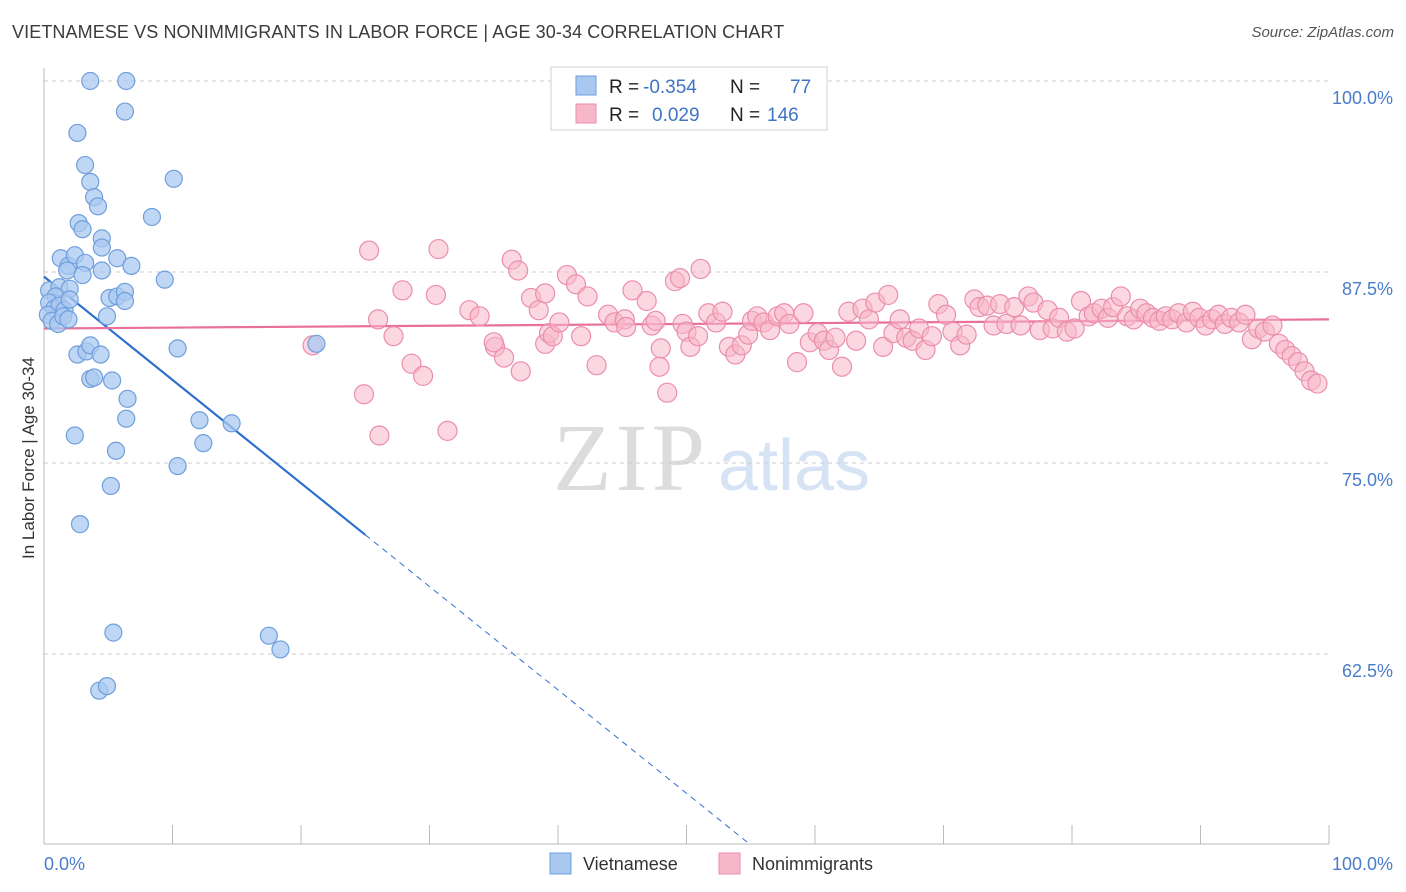  What do you see at coordinates (28, 458) in the screenshot?
I see `y-axis-title: In Labor Force | Age 30-34` at bounding box center [28, 458].